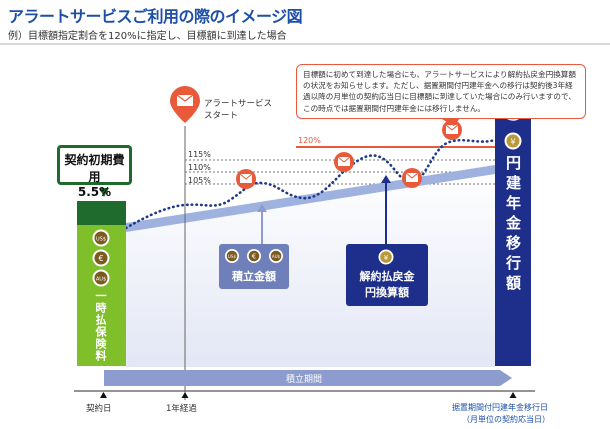 The width and height of the screenshot is (610, 429). I want to click on alert-start-pin-icon, so click(185, 104).